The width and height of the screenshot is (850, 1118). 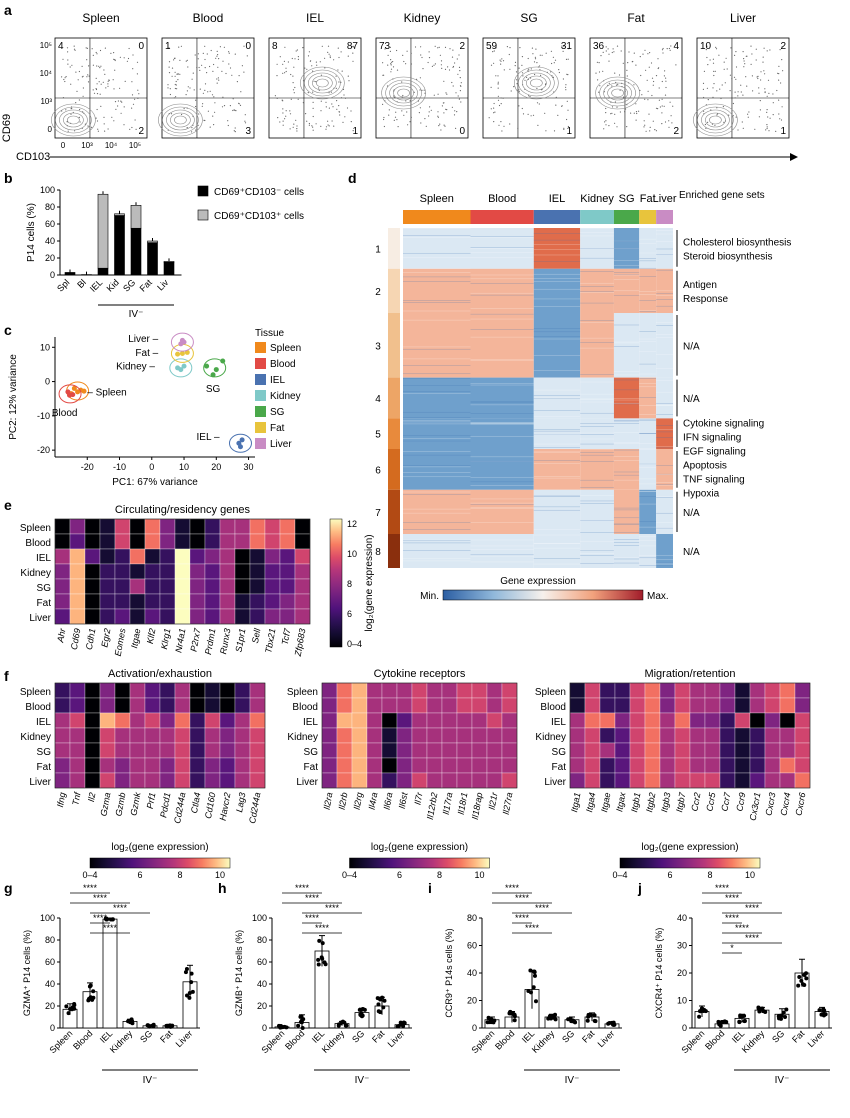 I want to click on c-annotation: Fat –, so click(x=146, y=353).